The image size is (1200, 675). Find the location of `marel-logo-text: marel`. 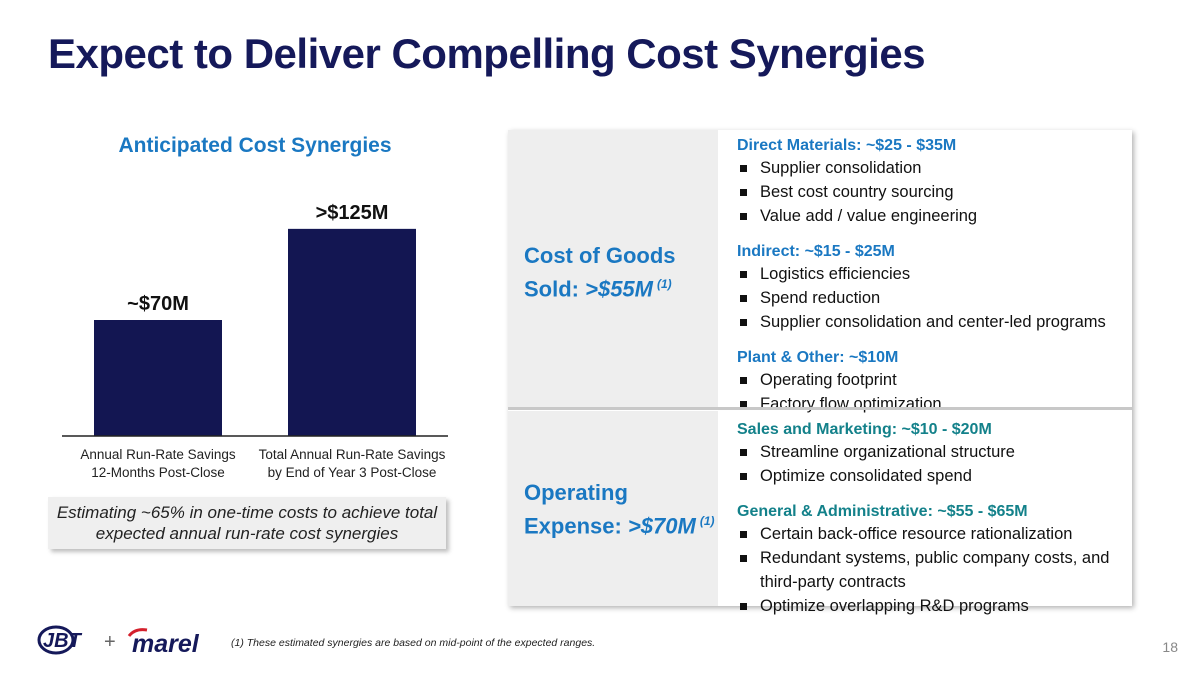

marel-logo-text: marel is located at coordinates (166, 644).